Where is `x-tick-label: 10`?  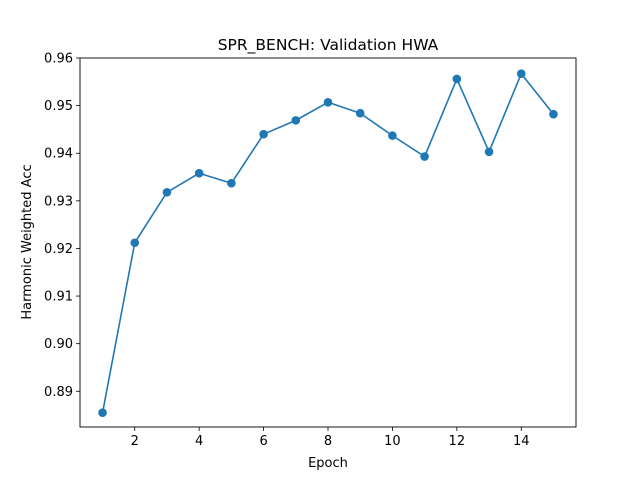 x-tick-label: 10 is located at coordinates (392, 441).